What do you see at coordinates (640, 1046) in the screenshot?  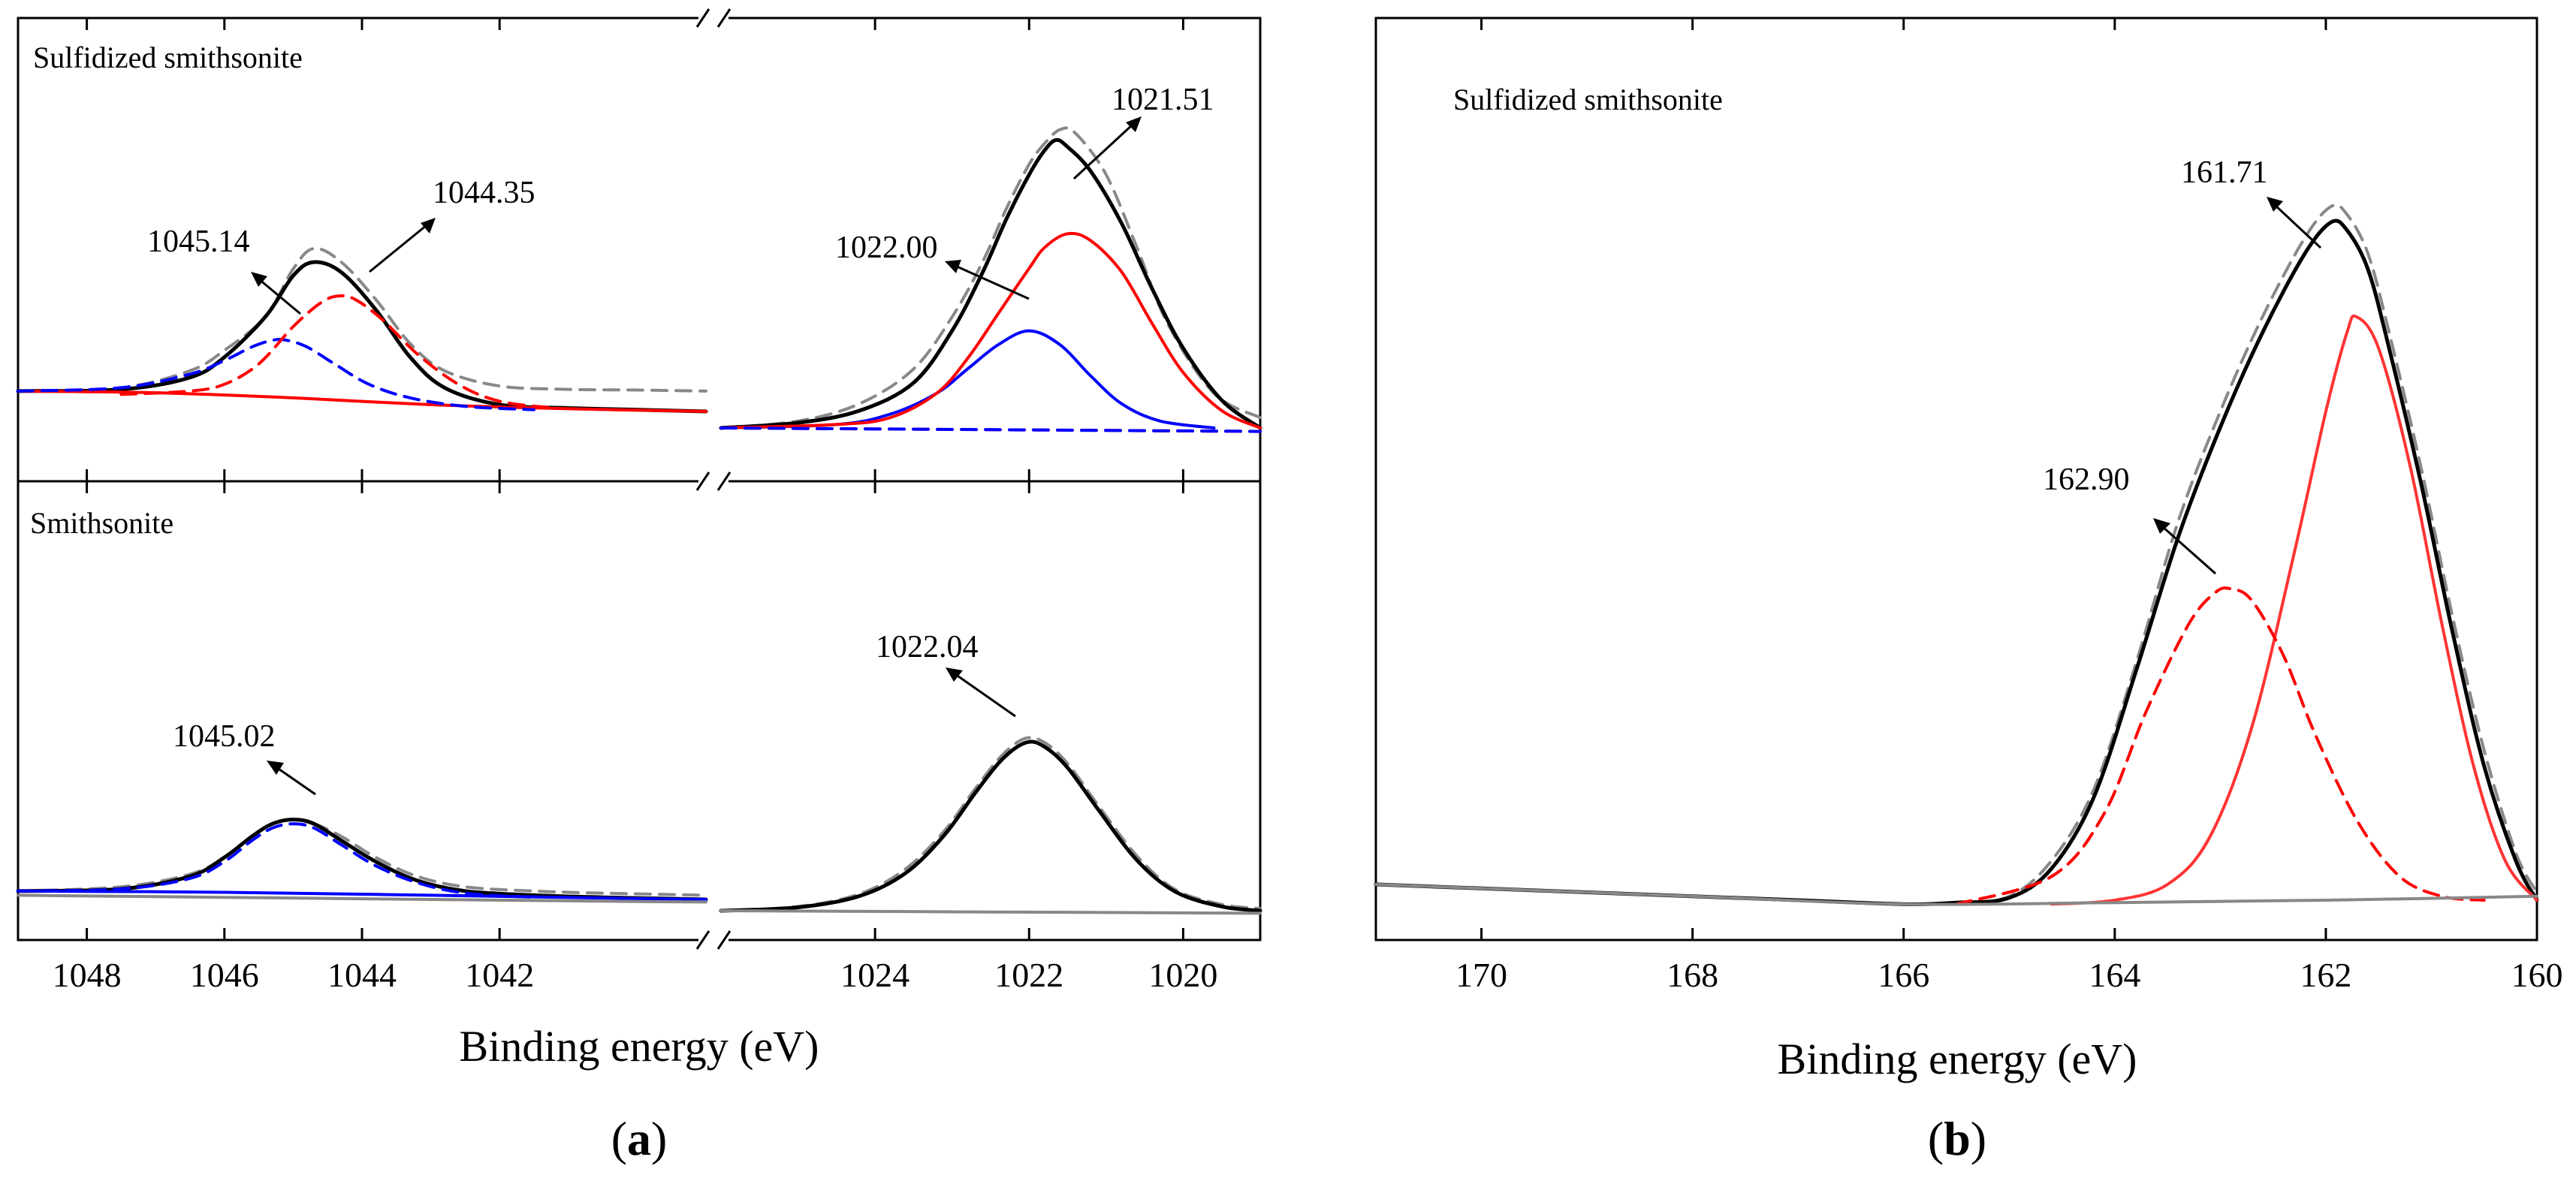 I see `panel-a-x-axis-label: Binding energy (eV)` at bounding box center [640, 1046].